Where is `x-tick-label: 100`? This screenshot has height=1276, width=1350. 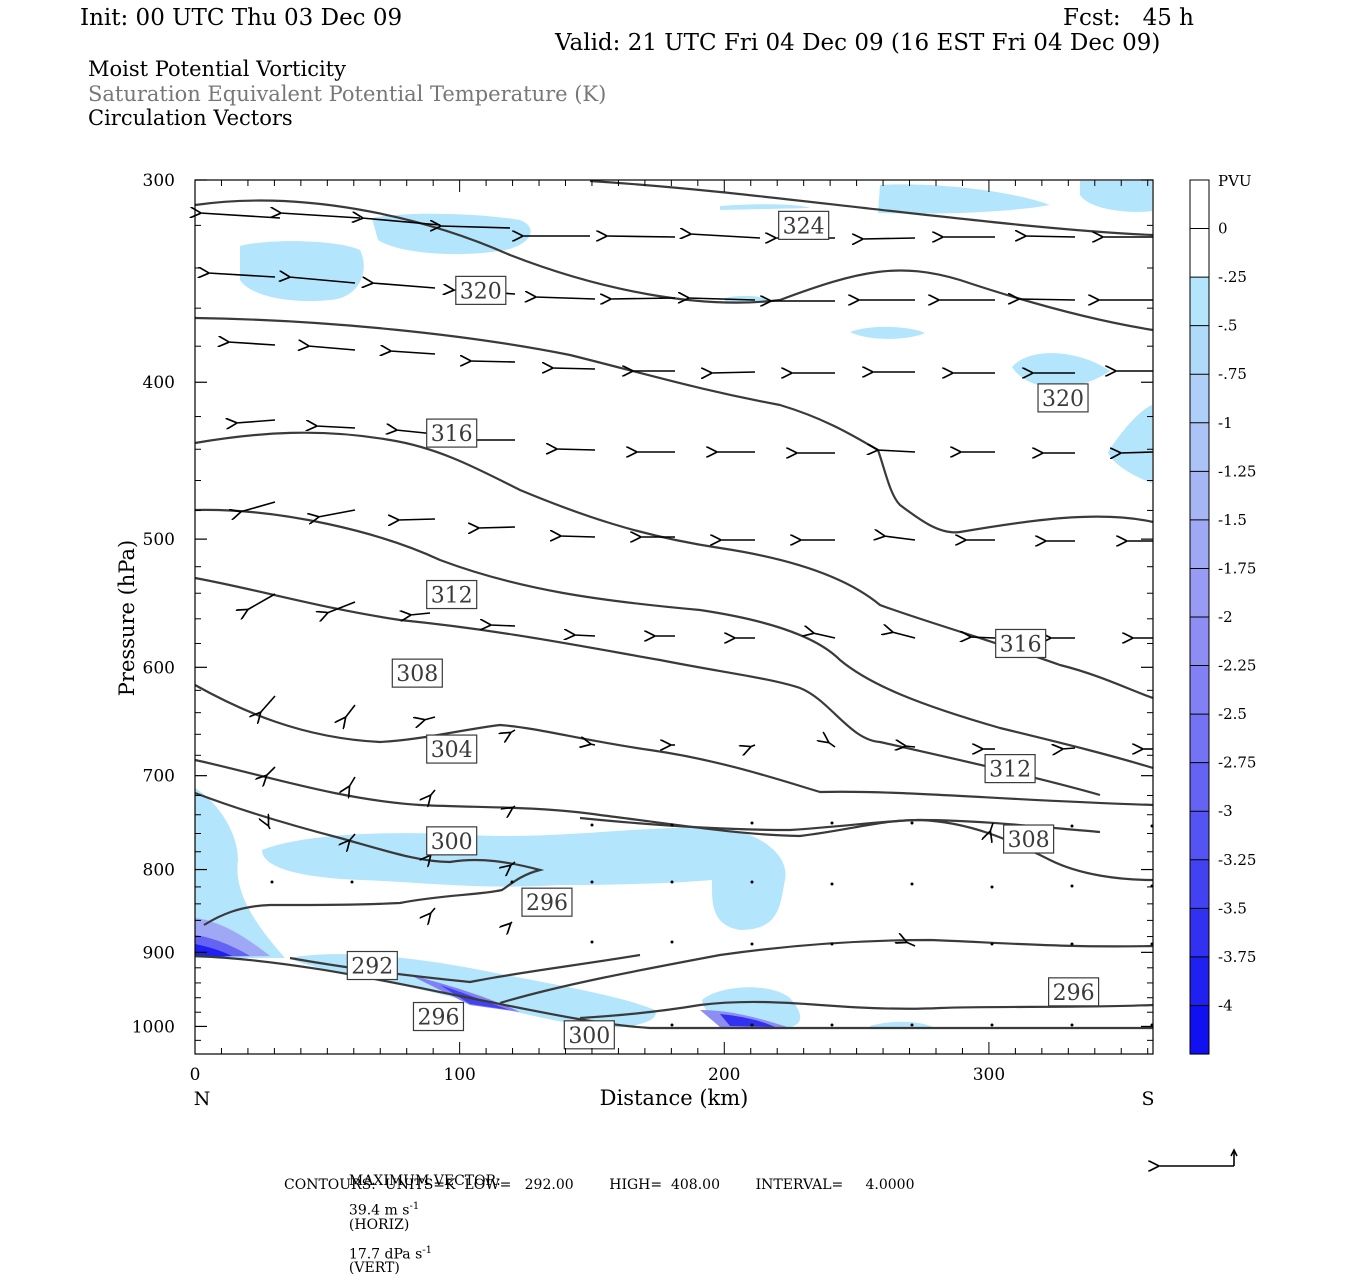 x-tick-label: 100 is located at coordinates (459, 1075).